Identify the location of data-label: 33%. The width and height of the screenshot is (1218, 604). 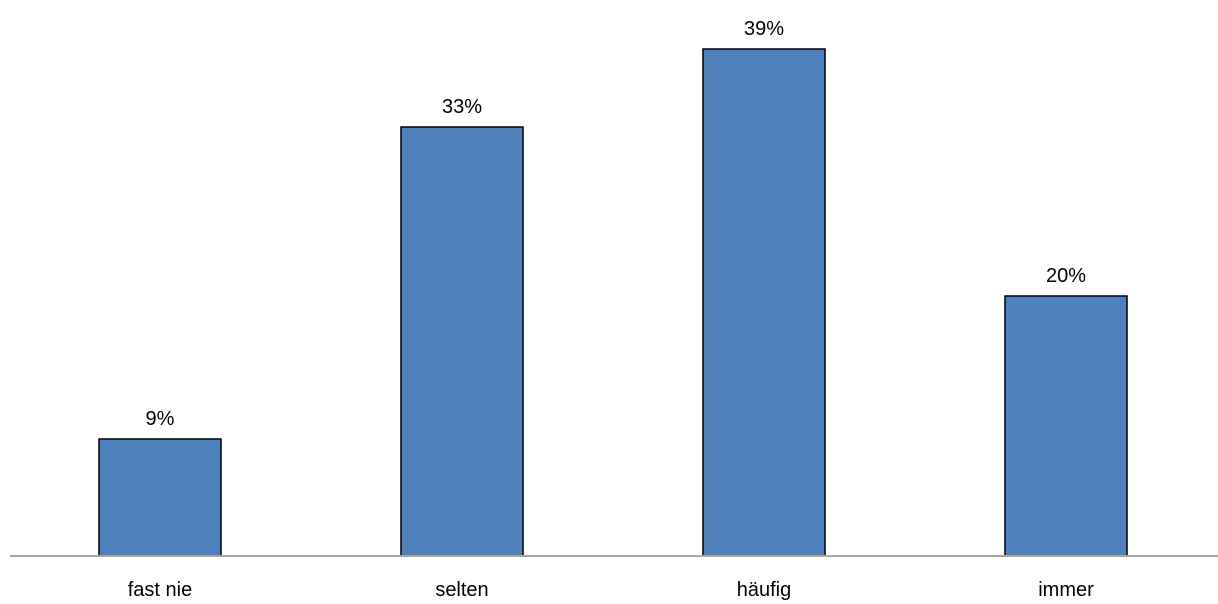
(462, 107).